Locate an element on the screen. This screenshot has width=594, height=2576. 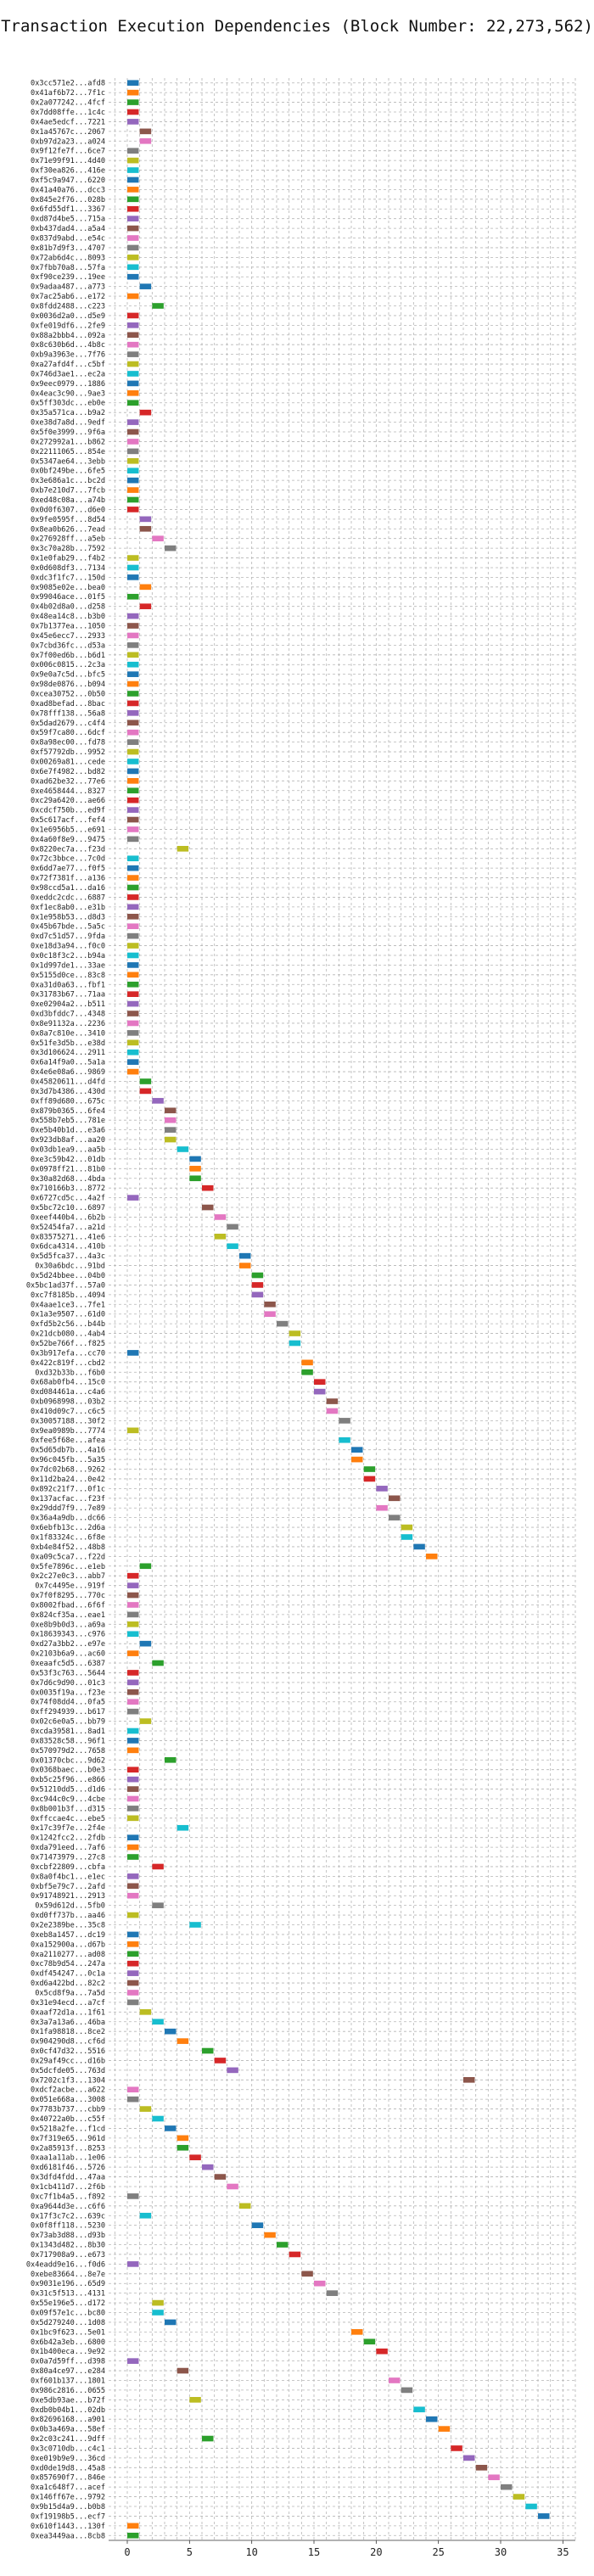
tx-label: 0x7dc02b68...9262 is located at coordinates (68, 1470).